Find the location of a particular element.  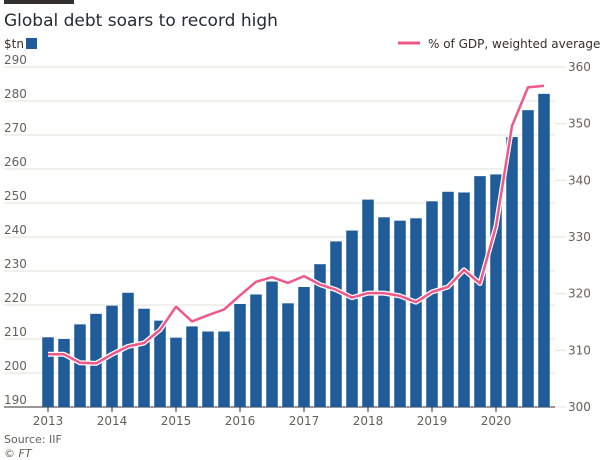

bar-2013Q3 is located at coordinates (80, 365).